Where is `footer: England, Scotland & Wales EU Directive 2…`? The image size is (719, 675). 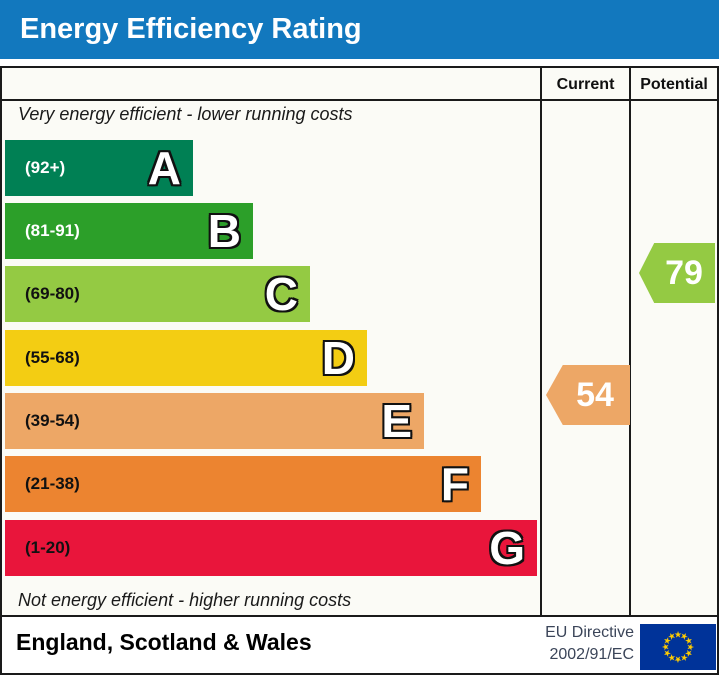 footer: England, Scotland & Wales EU Directive 2… is located at coordinates (359, 645).